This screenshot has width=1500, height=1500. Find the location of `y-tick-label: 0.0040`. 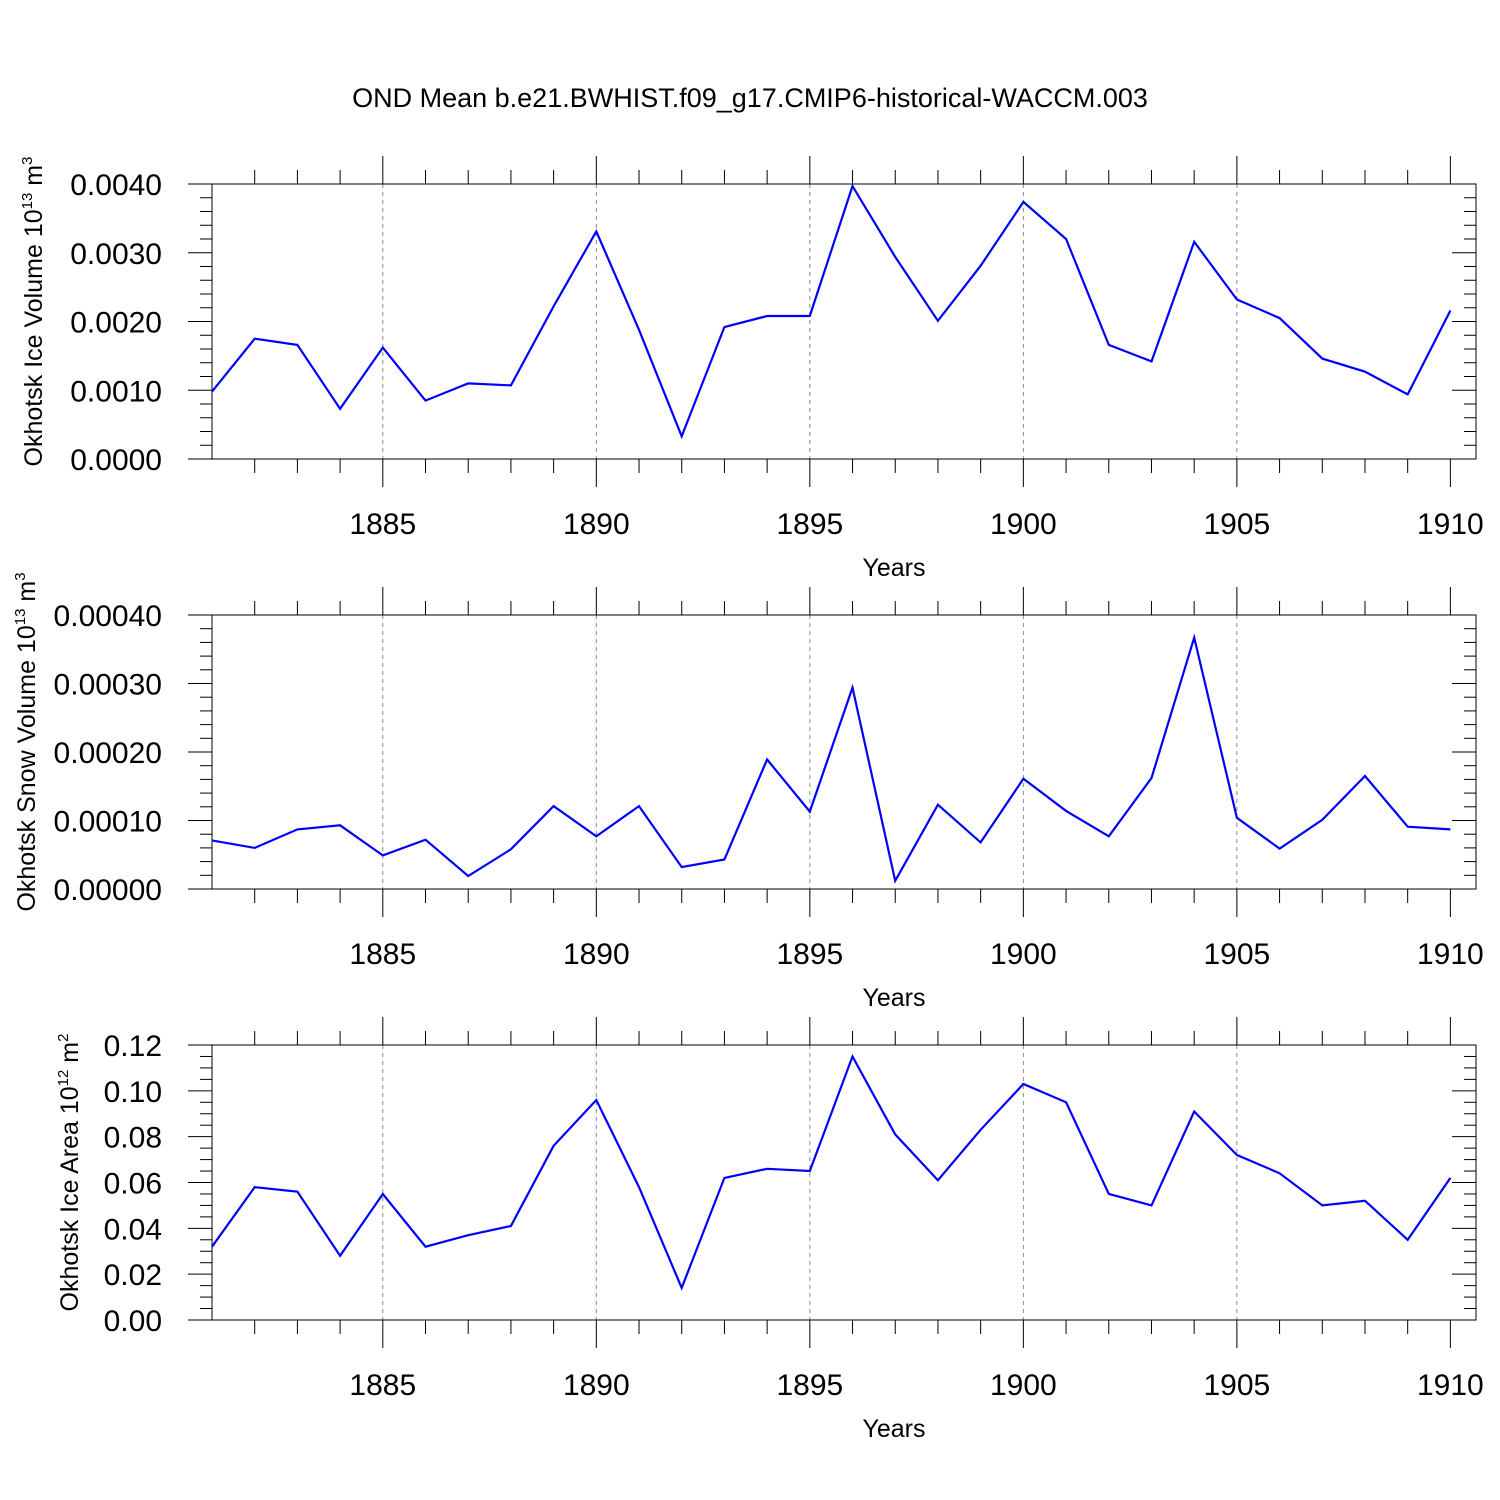

y-tick-label: 0.0040 is located at coordinates (116, 185).